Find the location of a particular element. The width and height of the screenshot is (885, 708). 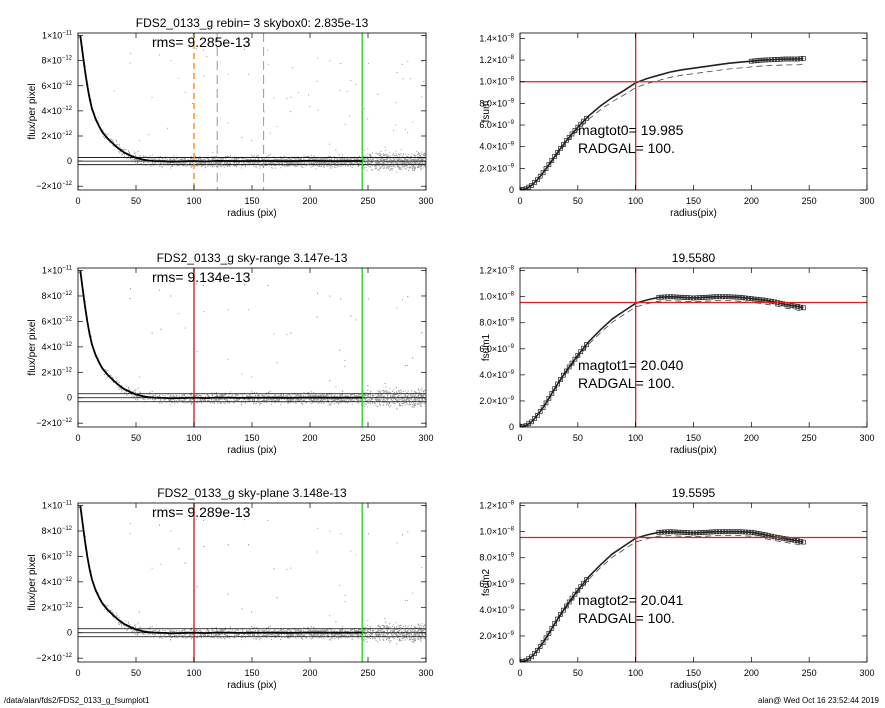

x-tick-label: 0 is located at coordinates (519, 201).